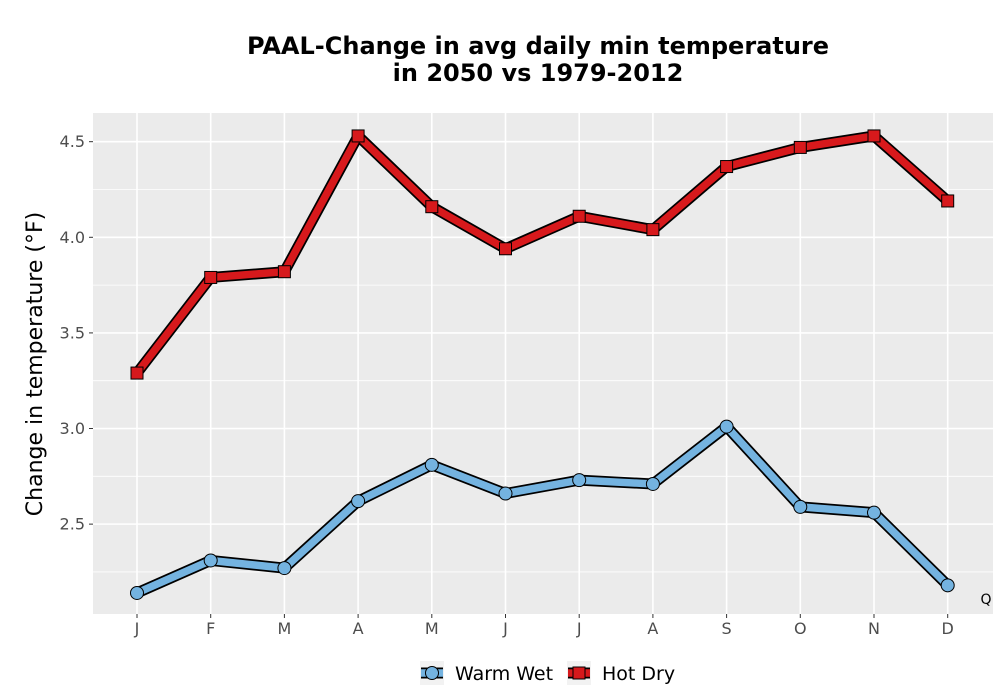 This screenshot has width=1000, height=700. I want to click on y-tick-label: 3.5, so click(72, 332).